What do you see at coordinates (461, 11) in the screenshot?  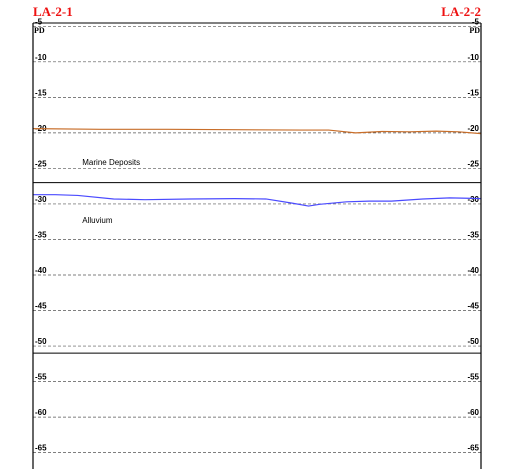 I see `right-borehole-label: LA-2-2` at bounding box center [461, 11].